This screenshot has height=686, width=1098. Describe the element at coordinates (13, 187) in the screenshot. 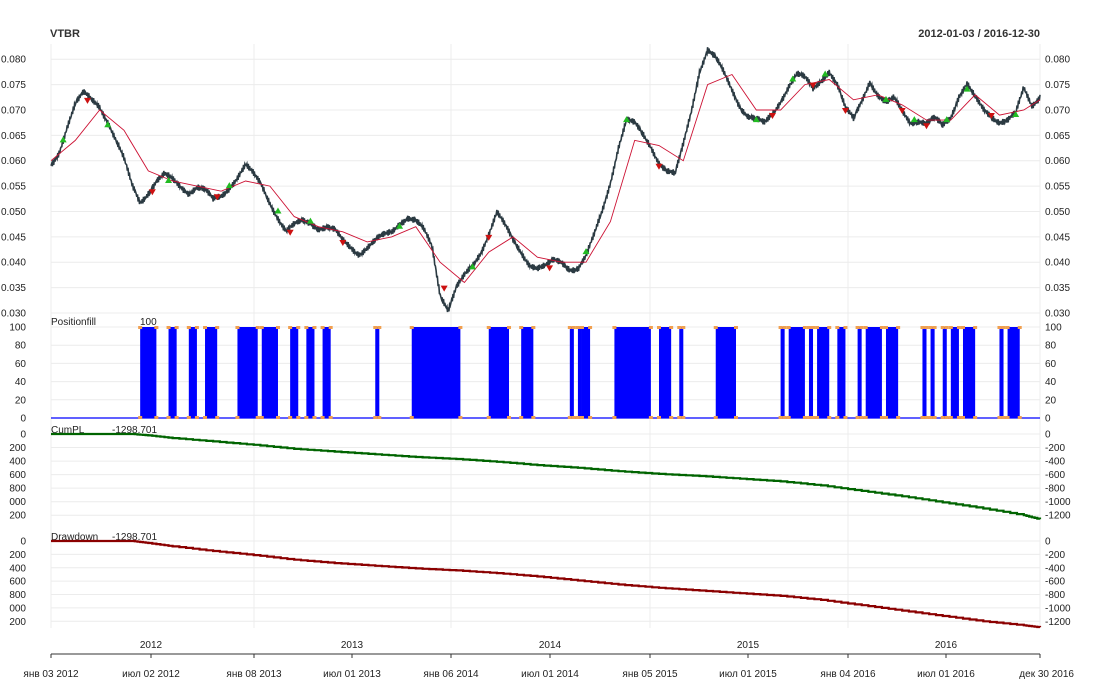

I see `y-tick-label-left: 0.055` at that location.